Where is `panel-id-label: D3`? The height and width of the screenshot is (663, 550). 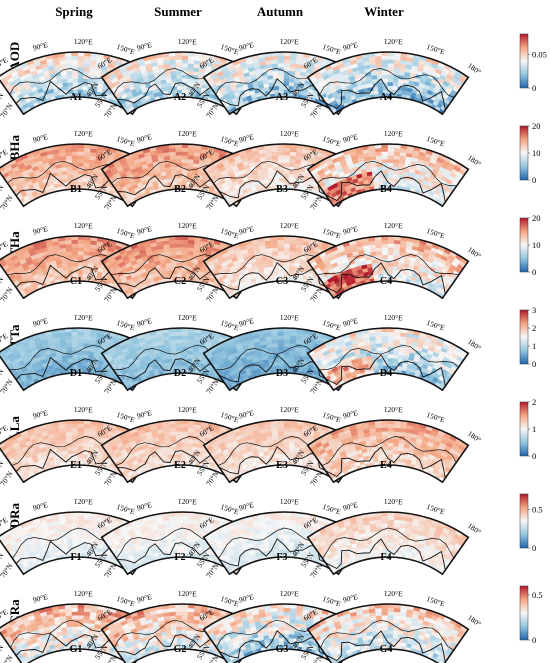
panel-id-label: D3 is located at coordinates (282, 373).